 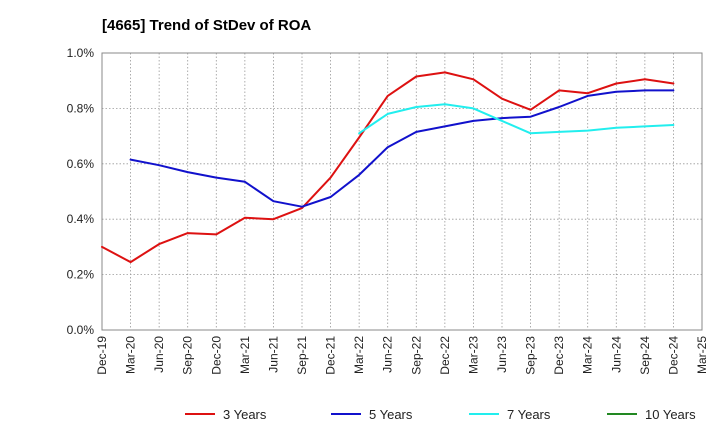 What do you see at coordinates (673, 355) in the screenshot?
I see `x-tick-label: Dec-24` at bounding box center [673, 355].